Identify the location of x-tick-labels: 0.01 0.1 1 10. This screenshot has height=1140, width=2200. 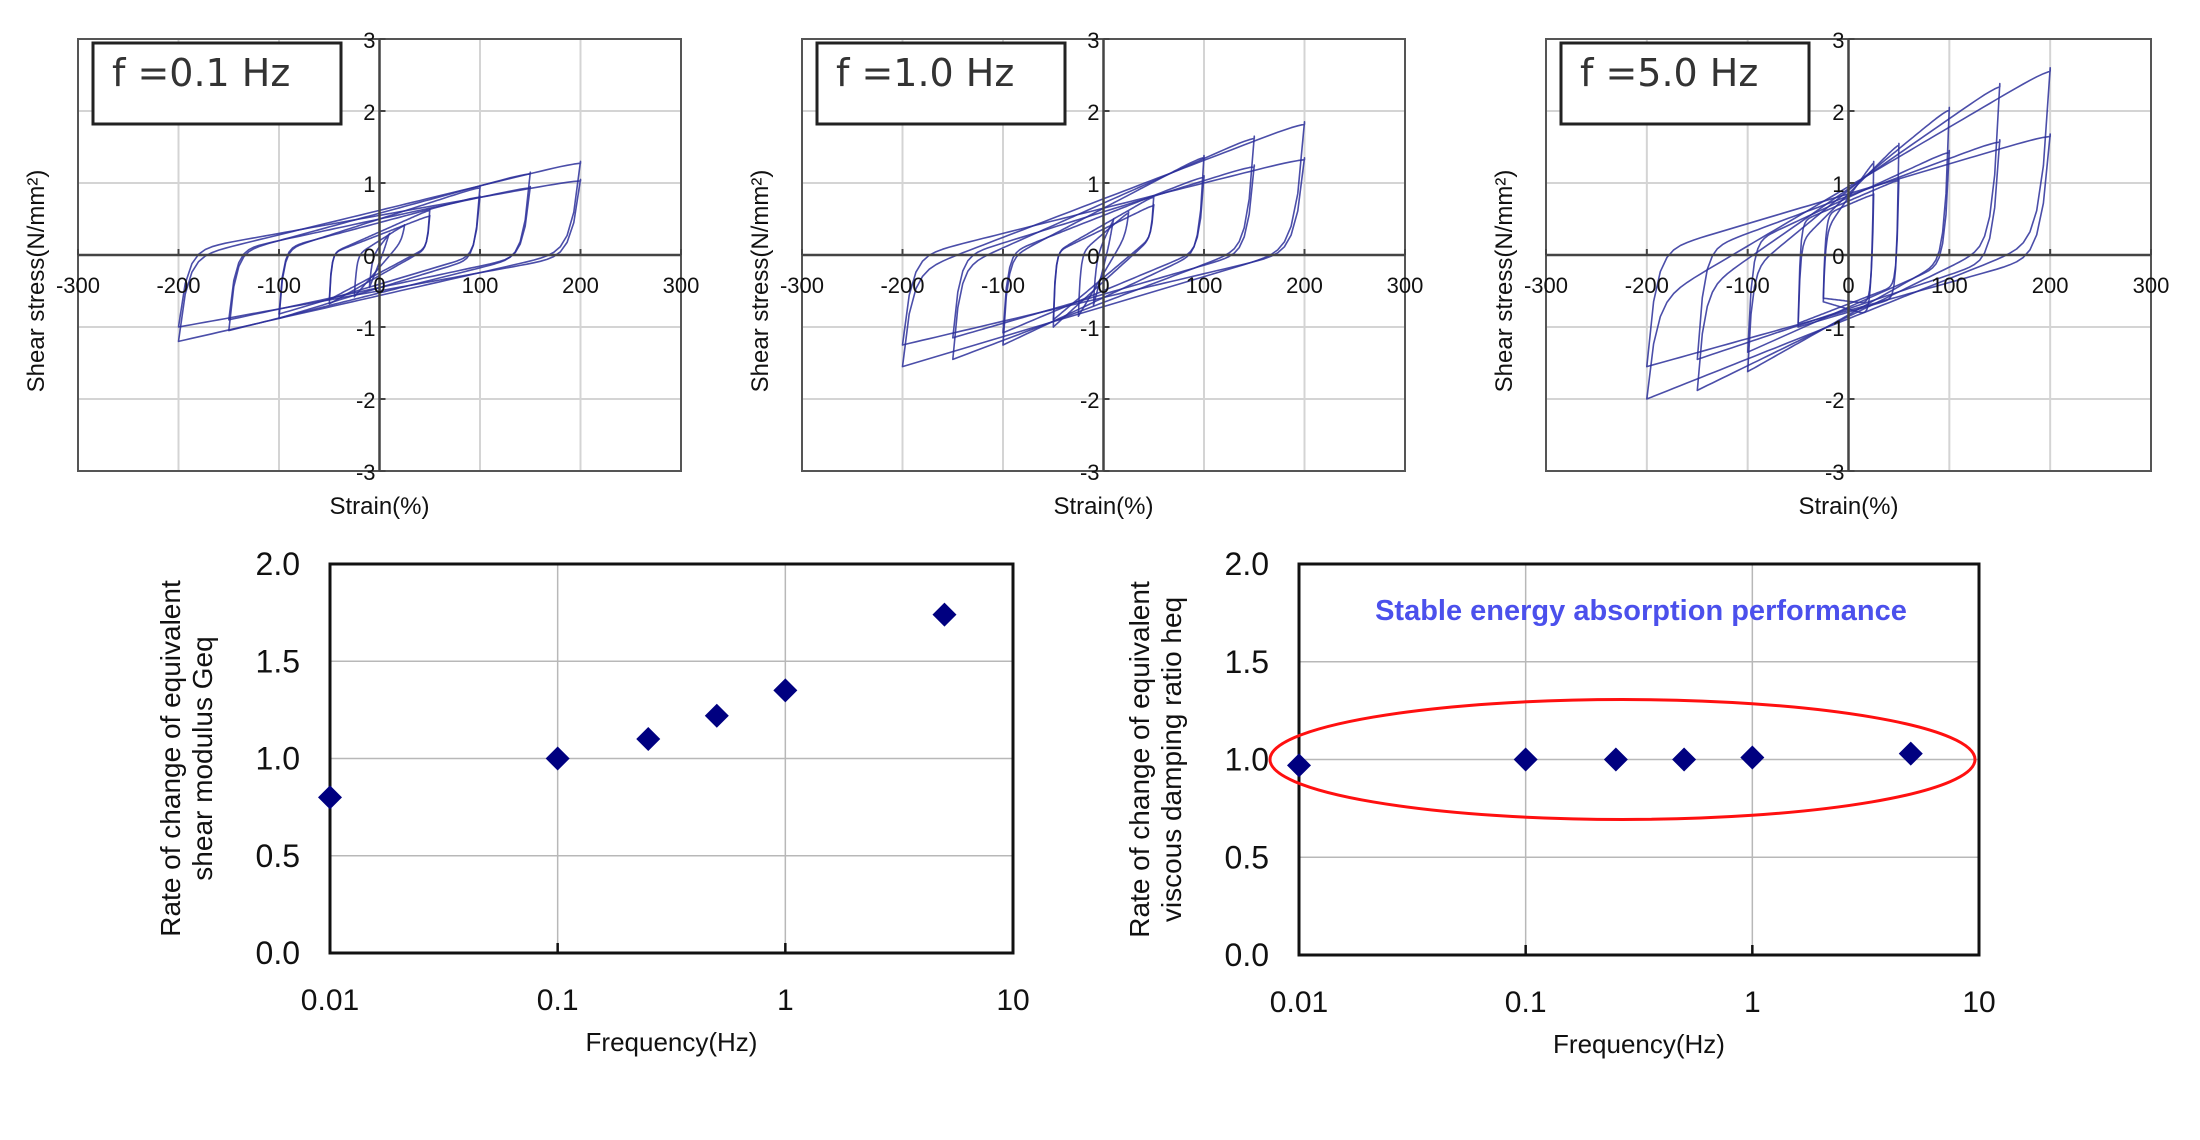
(665, 1000).